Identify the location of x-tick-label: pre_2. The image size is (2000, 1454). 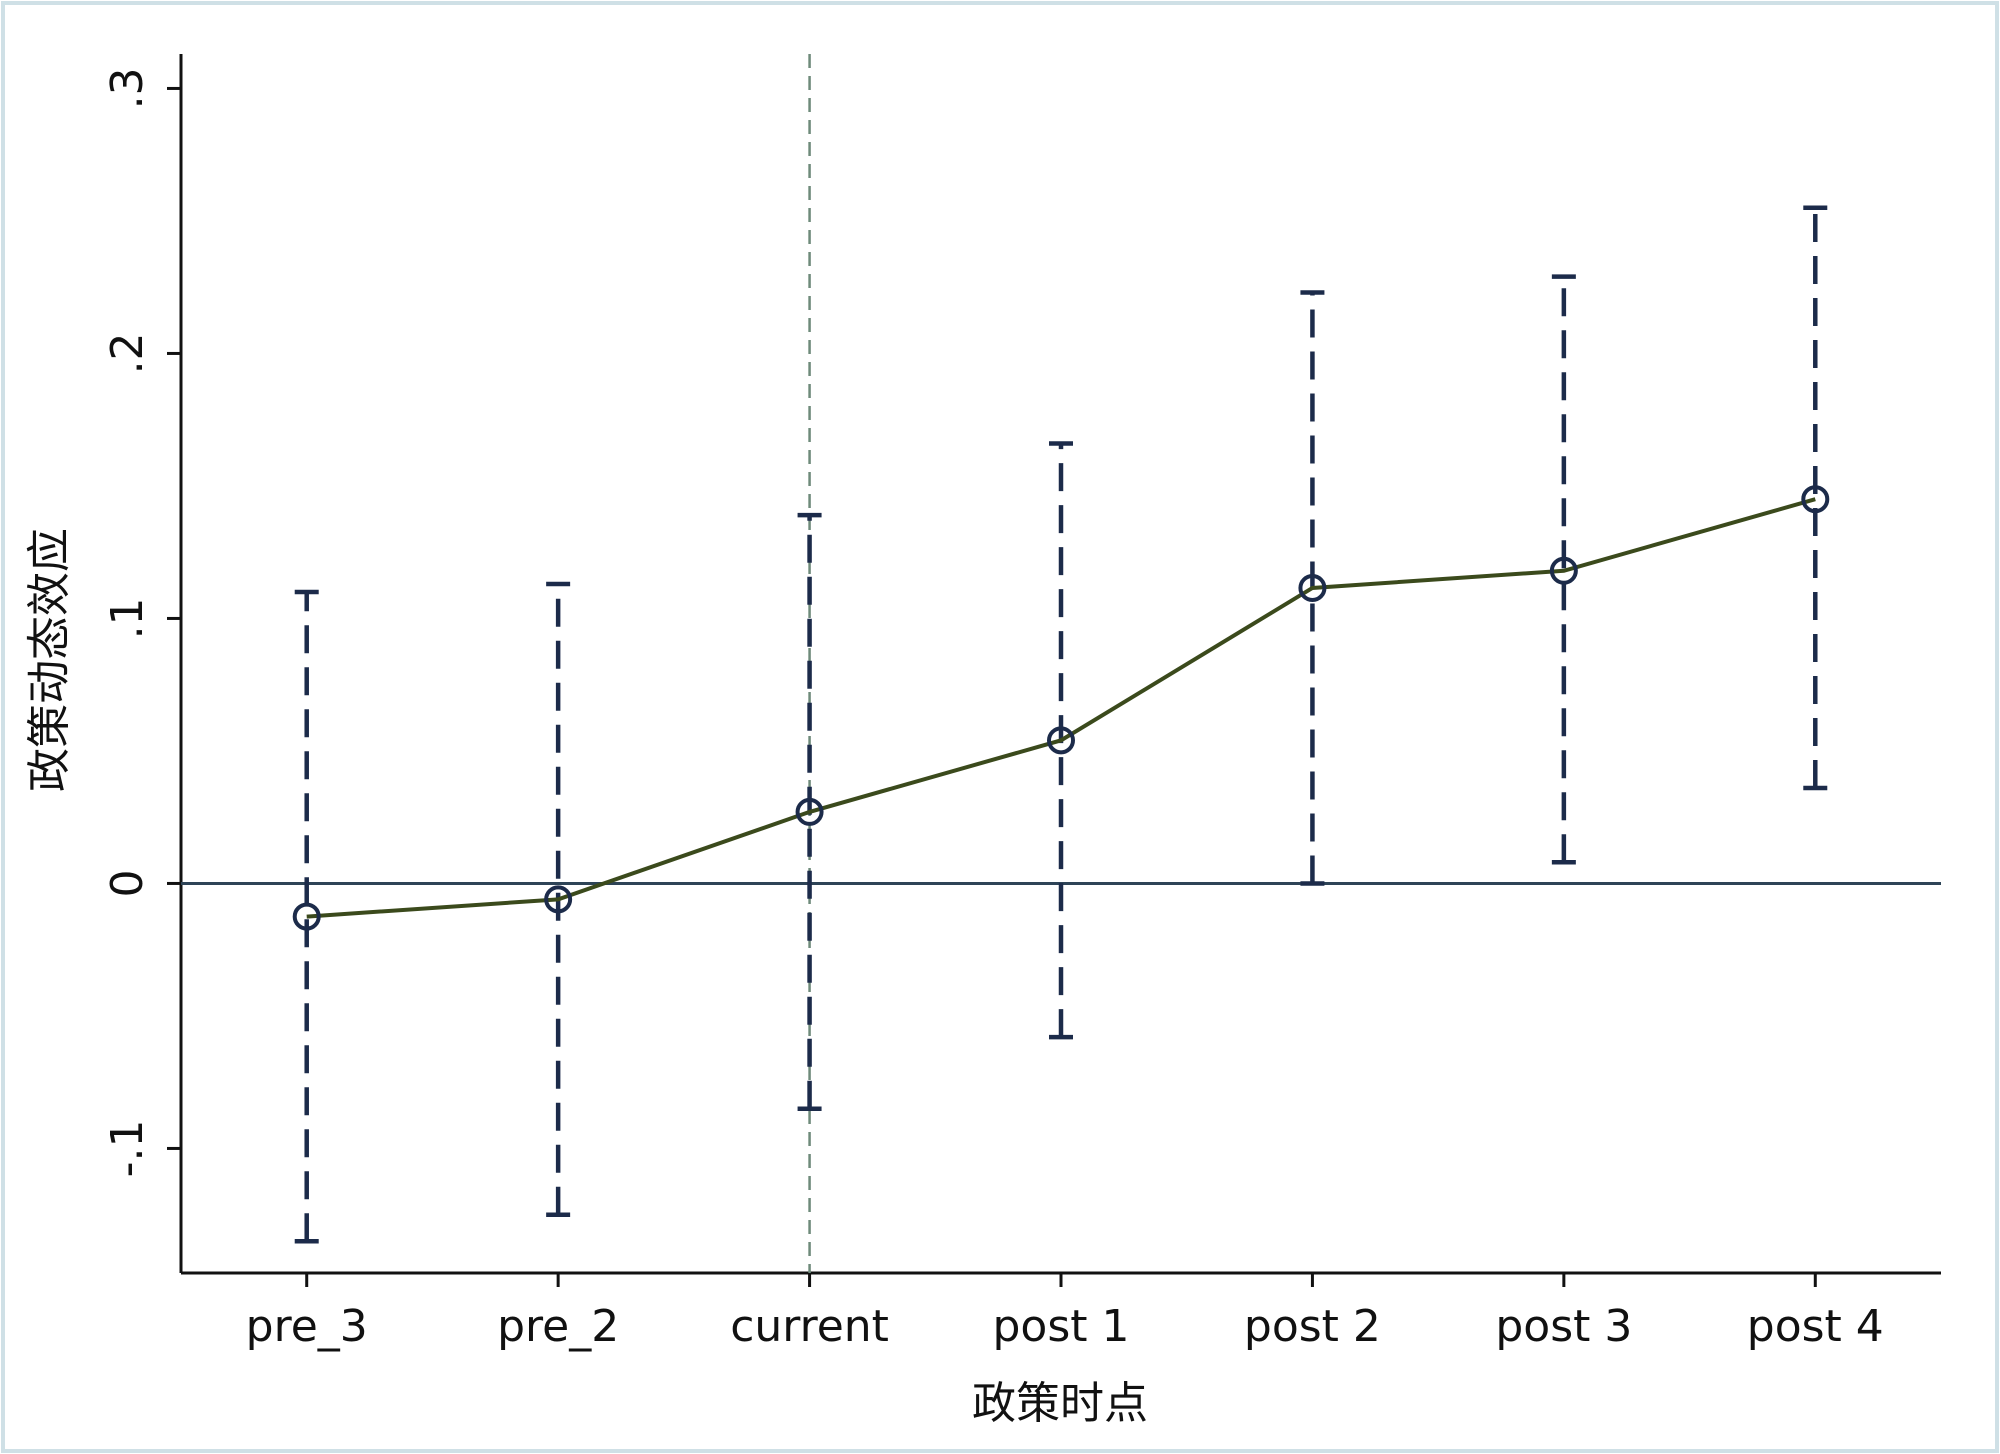
(558, 1326).